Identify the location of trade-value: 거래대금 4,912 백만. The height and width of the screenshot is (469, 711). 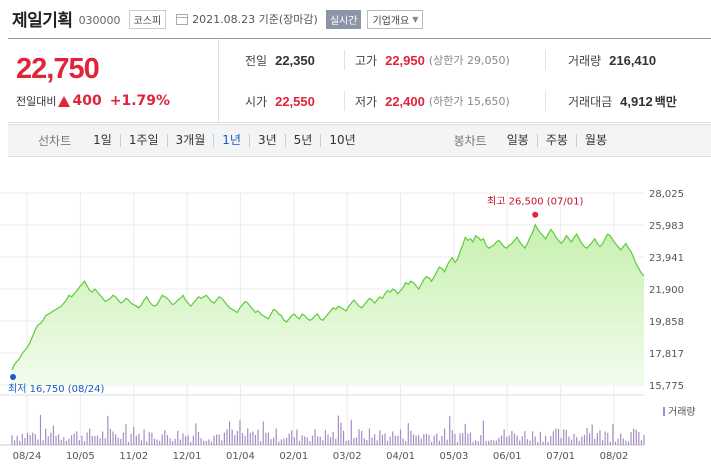
(622, 101).